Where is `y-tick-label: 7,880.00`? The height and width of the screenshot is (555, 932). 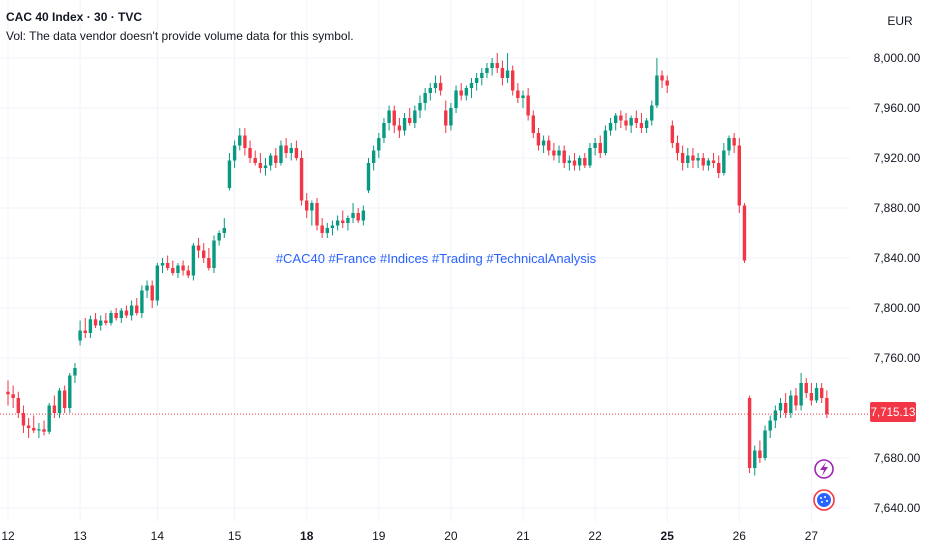
y-tick-label: 7,880.00 is located at coordinates (897, 208).